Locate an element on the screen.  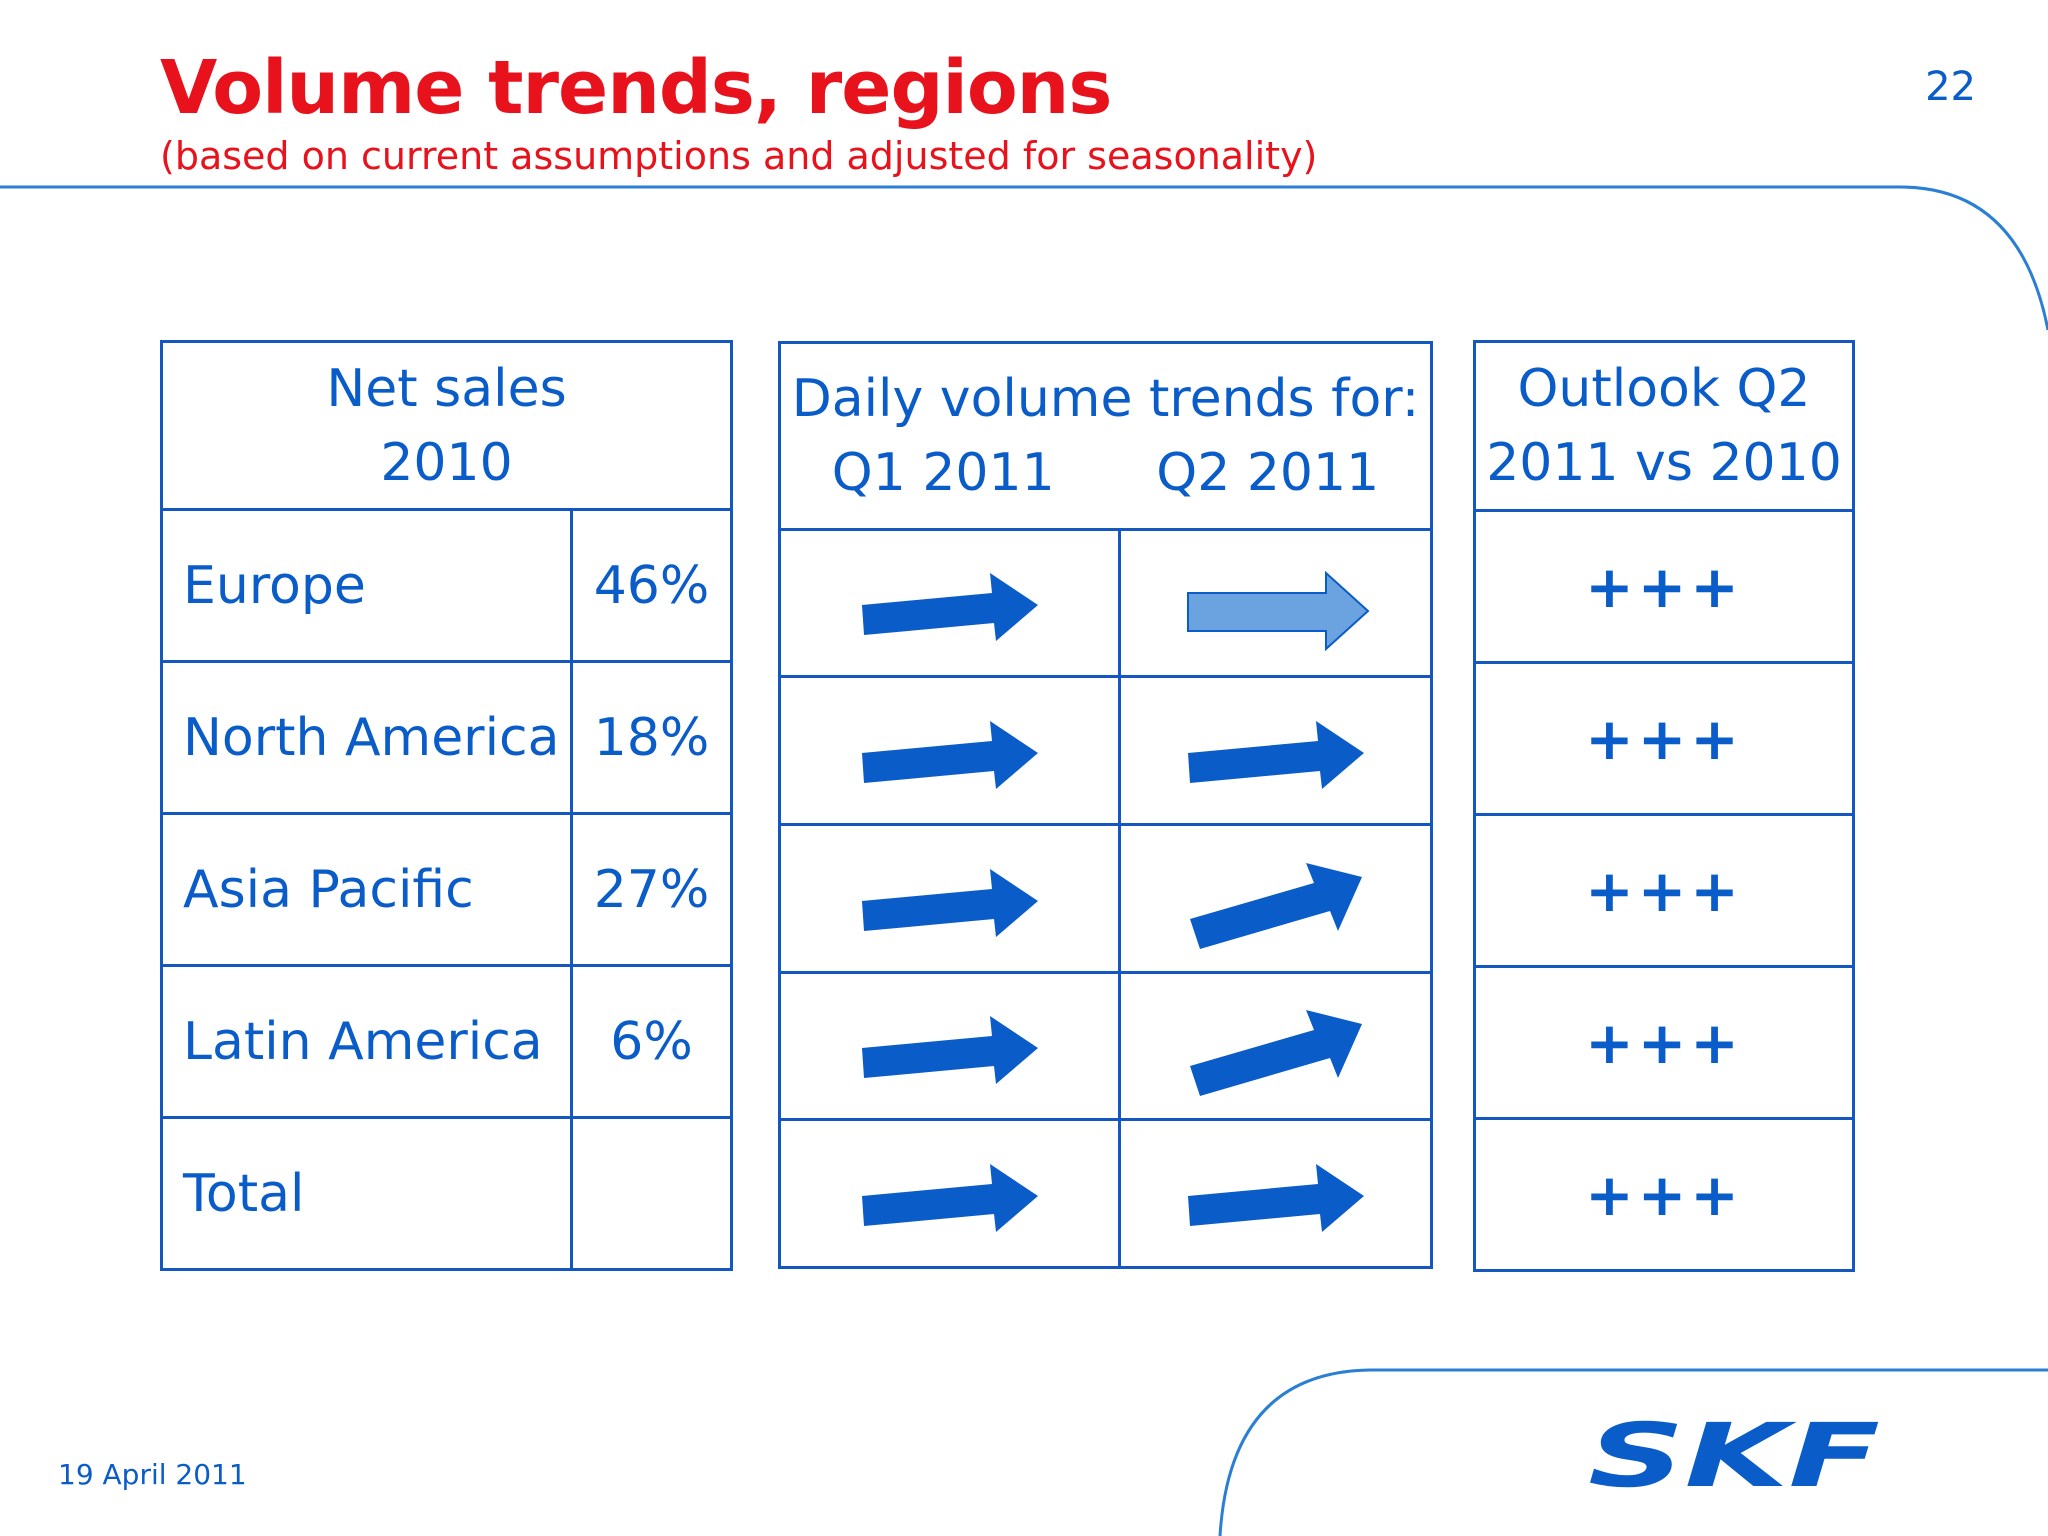
net-sales-header: Net sales 2010 is located at coordinates (446, 425).